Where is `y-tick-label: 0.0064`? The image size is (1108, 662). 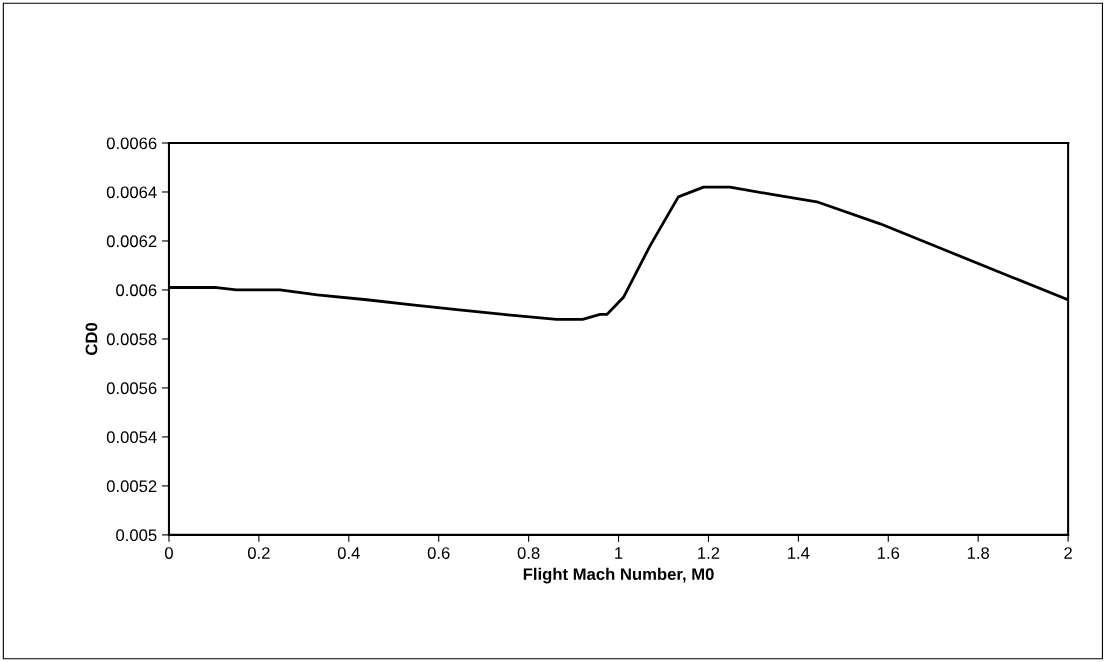 y-tick-label: 0.0064 is located at coordinates (131, 192).